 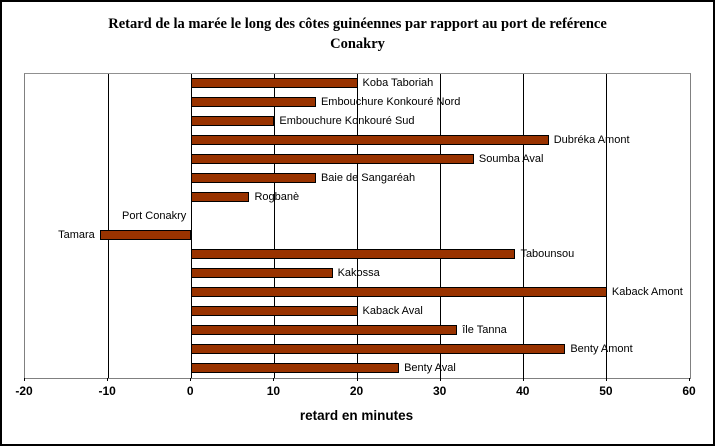 I want to click on bar-label: Benty Amont, so click(x=601, y=349).